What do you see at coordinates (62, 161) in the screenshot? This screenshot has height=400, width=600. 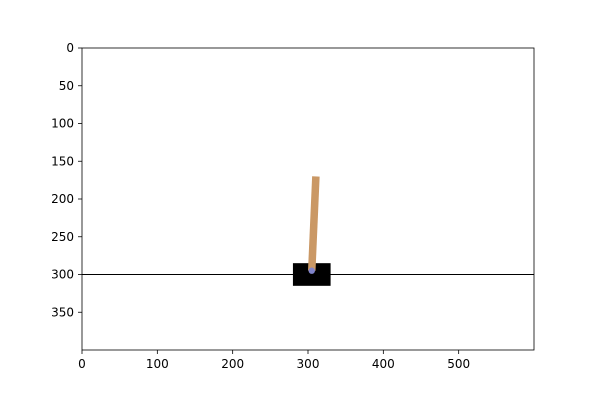 I see `y-tick-label: 150` at bounding box center [62, 161].